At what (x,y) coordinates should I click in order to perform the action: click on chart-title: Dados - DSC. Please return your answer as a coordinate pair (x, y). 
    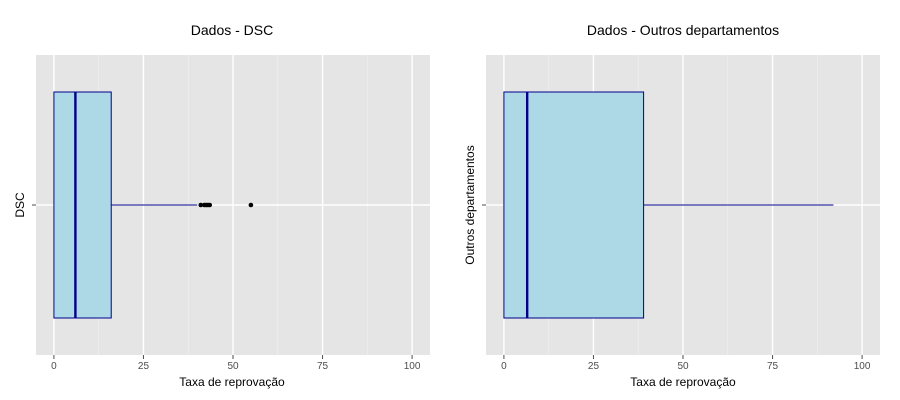
    Looking at the image, I should click on (232, 30).